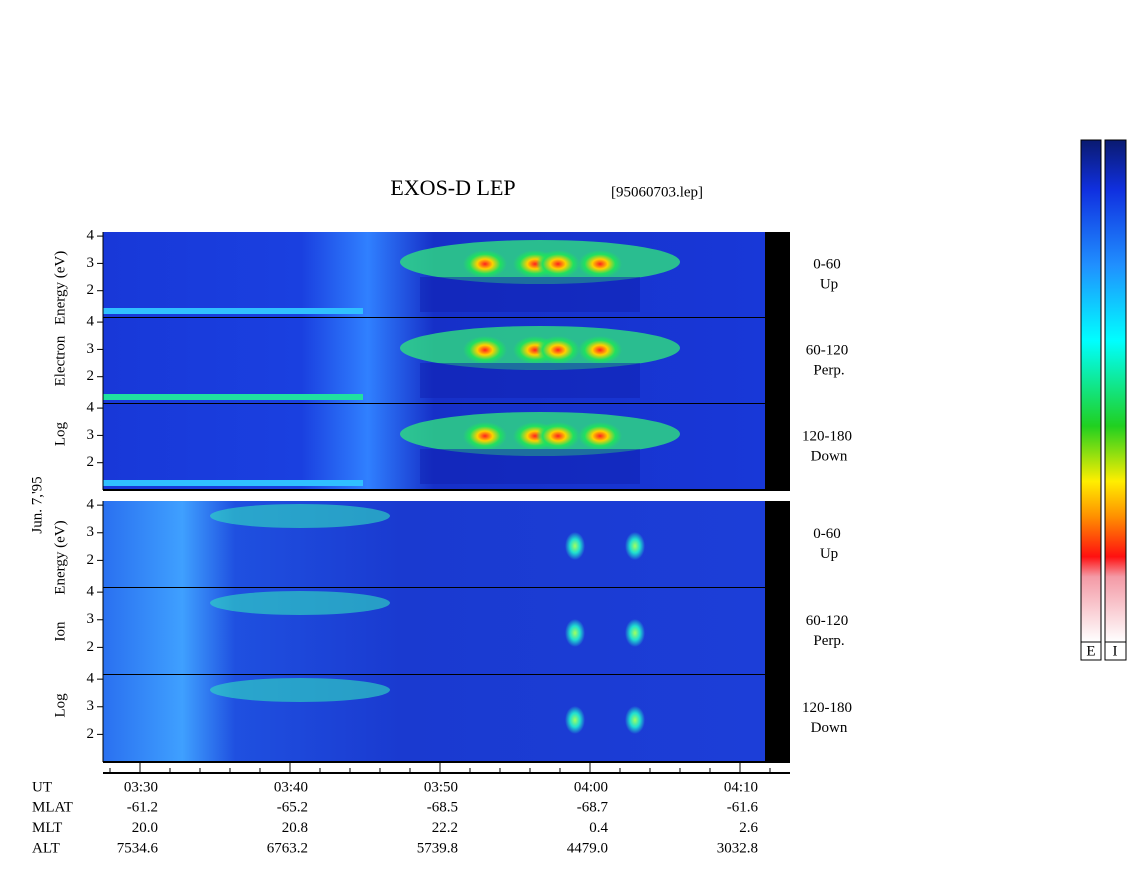  I want to click on time-table-cell: -65.2, so click(292, 808).